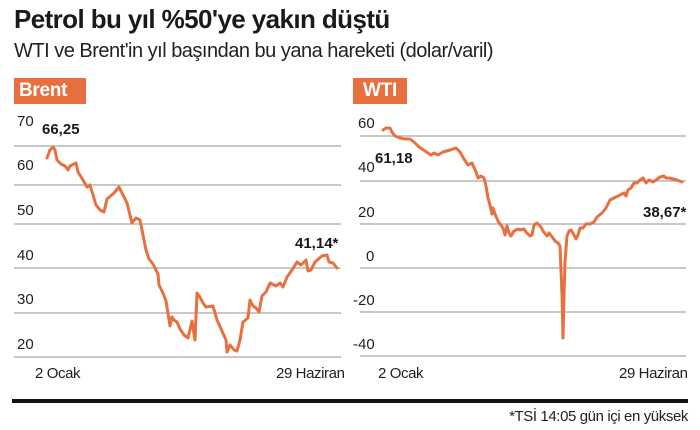 This screenshot has width=700, height=430. I want to click on brent-y-label: 60, so click(25, 165).